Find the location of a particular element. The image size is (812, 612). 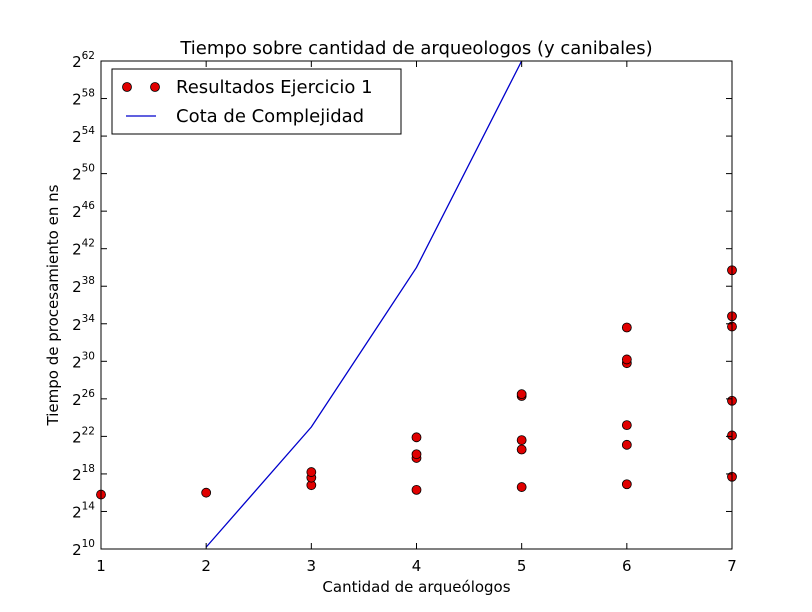

x-tick-label: 2 is located at coordinates (206, 566).